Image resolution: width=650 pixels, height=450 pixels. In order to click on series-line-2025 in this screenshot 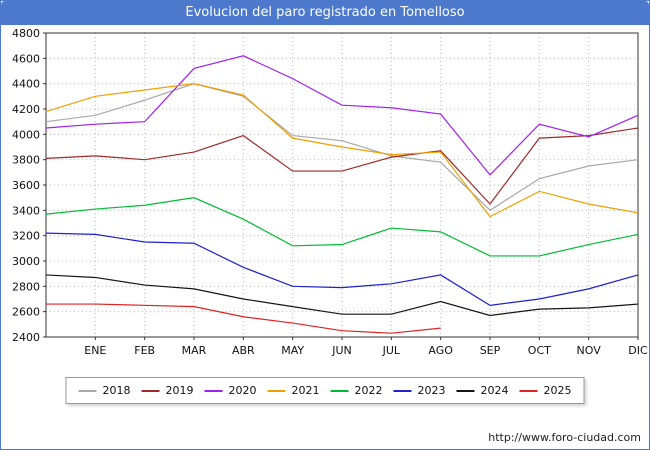, I will do `click(243, 318)`.